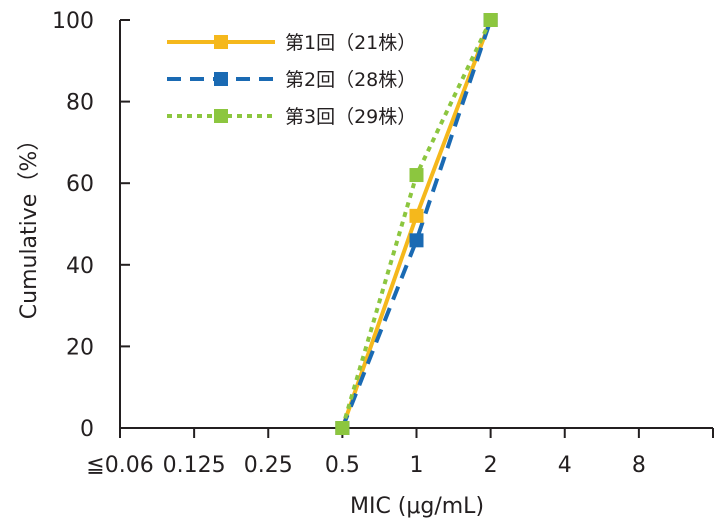  Describe the element at coordinates (91, 225) in the screenshot. I see `y-ticks: 0 20 40 60 80 100` at that location.